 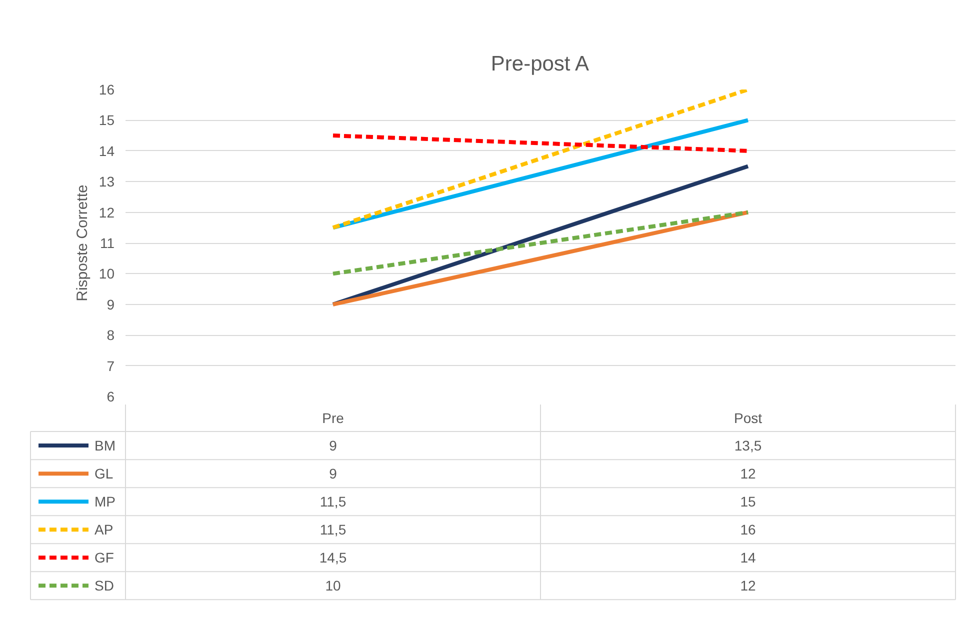 What do you see at coordinates (539, 64) in the screenshot?
I see `chart-title: Pre-post A` at bounding box center [539, 64].